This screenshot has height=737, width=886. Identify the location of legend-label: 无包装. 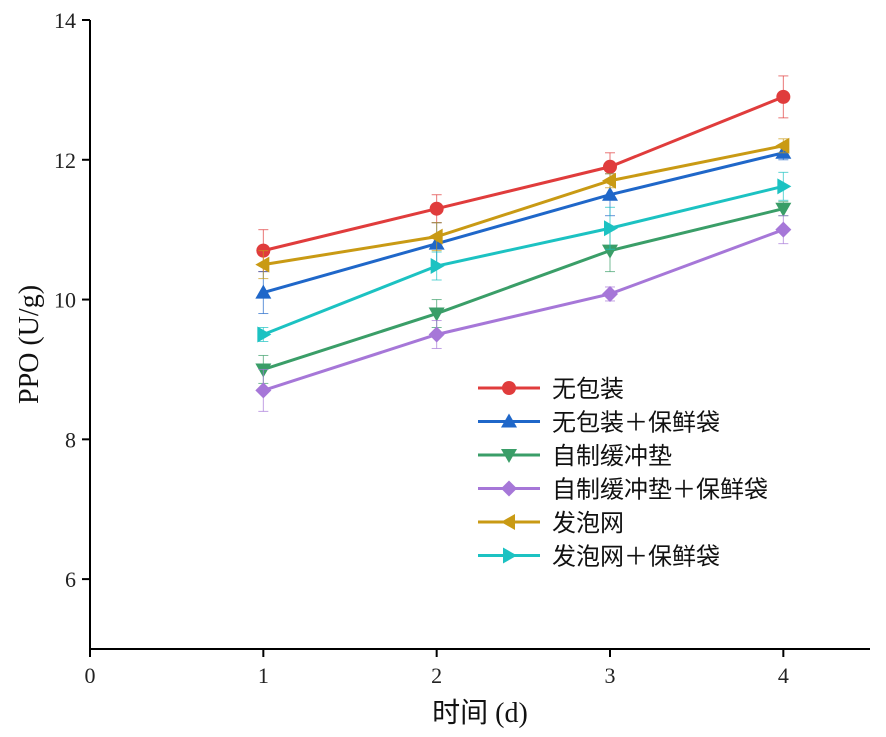
(588, 389).